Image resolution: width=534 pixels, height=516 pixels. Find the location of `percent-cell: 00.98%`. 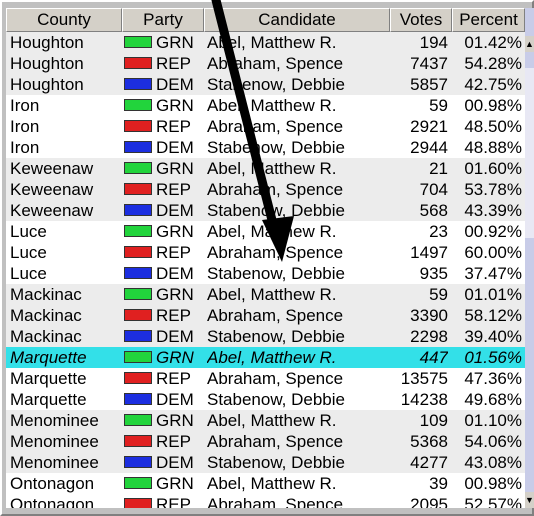

percent-cell: 00.98% is located at coordinates (493, 483).